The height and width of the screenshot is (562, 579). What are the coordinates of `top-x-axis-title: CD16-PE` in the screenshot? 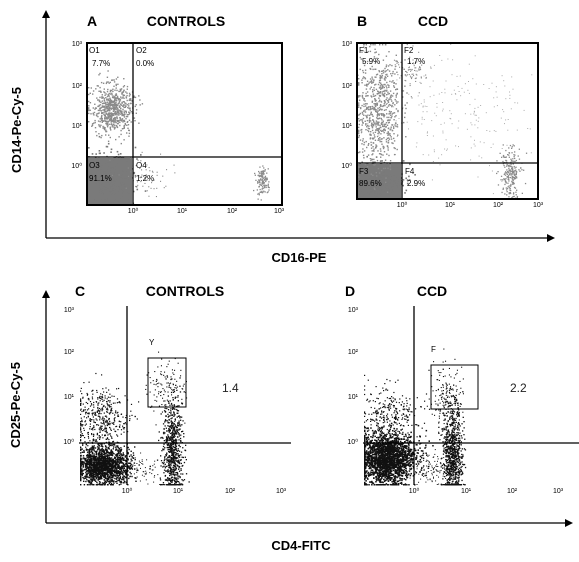 It's located at (299, 257).